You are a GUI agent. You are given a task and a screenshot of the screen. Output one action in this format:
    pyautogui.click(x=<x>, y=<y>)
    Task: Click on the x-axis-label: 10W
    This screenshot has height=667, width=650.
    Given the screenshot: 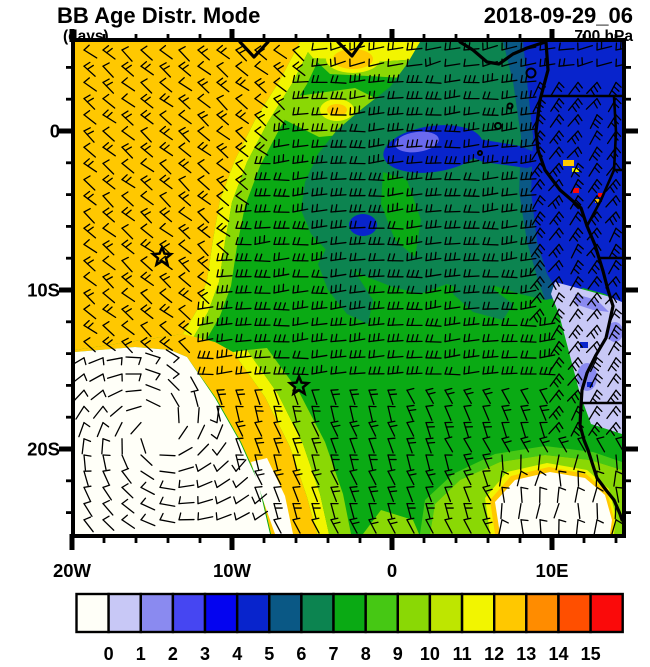 What is the action you would take?
    pyautogui.click(x=232, y=570)
    